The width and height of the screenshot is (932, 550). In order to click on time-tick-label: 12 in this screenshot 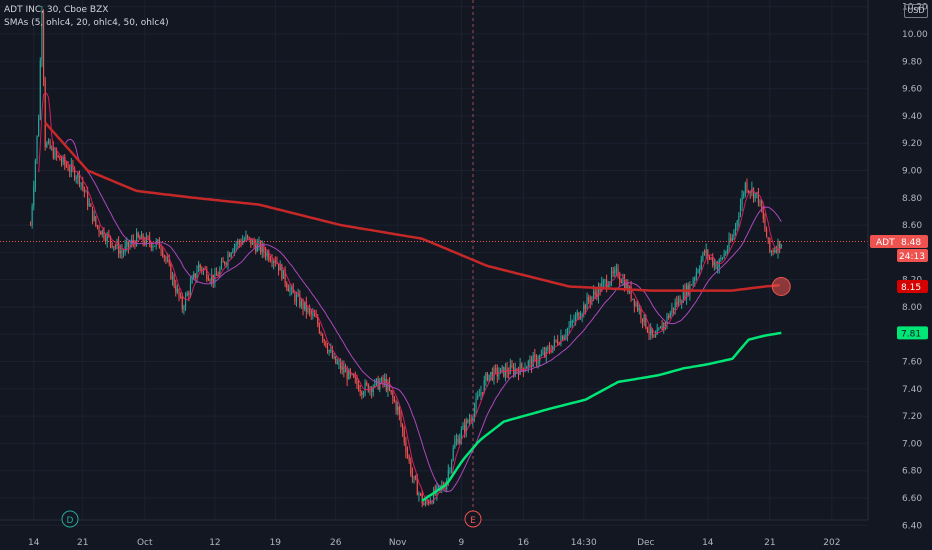, I will do `click(214, 543)`.